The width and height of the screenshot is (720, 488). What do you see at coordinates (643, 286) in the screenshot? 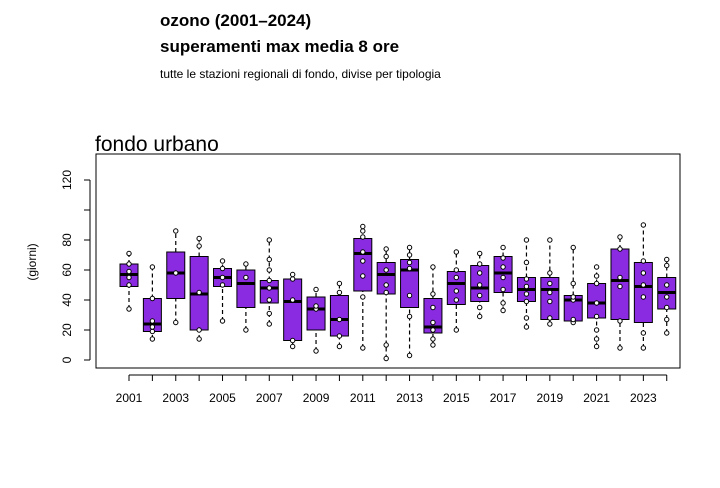
I see `box-2023` at bounding box center [643, 286].